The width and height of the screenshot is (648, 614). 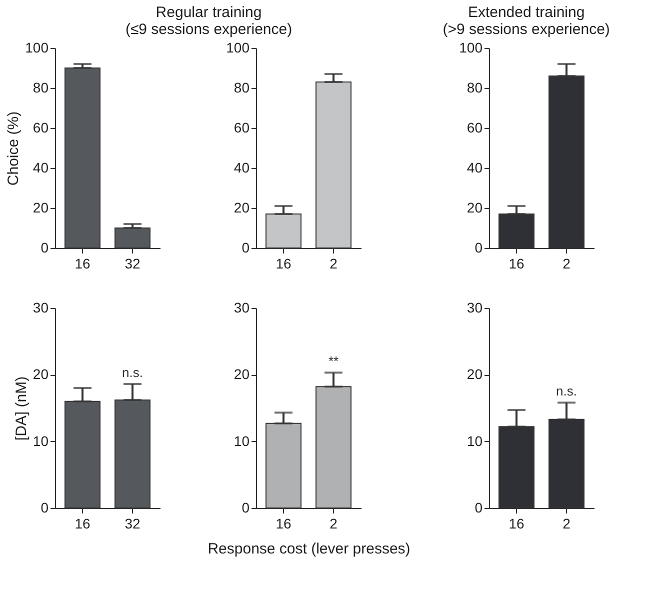 What do you see at coordinates (21, 408) in the screenshot?
I see `y-axis-title: [DA] (nM)` at bounding box center [21, 408].